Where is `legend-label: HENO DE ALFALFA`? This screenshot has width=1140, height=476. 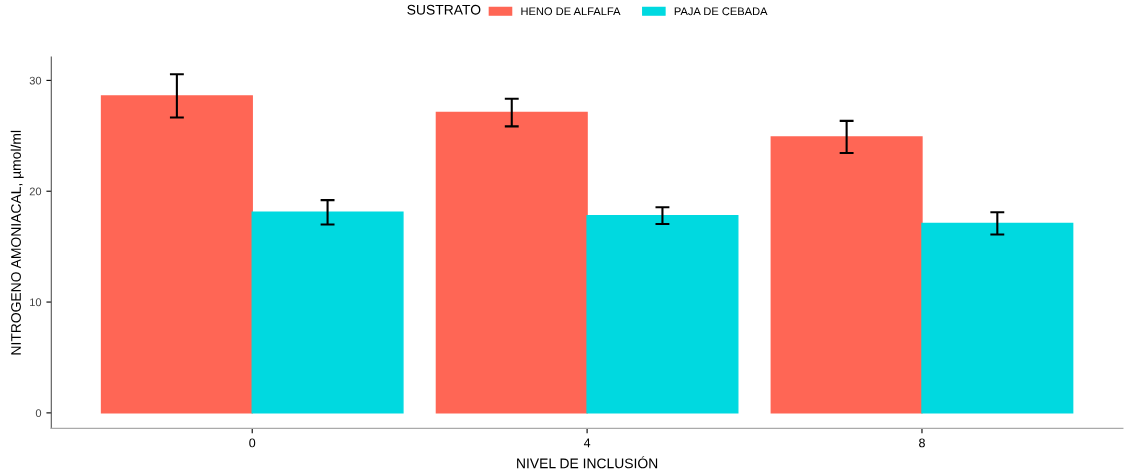 legend-label: HENO DE ALFALFA is located at coordinates (571, 11).